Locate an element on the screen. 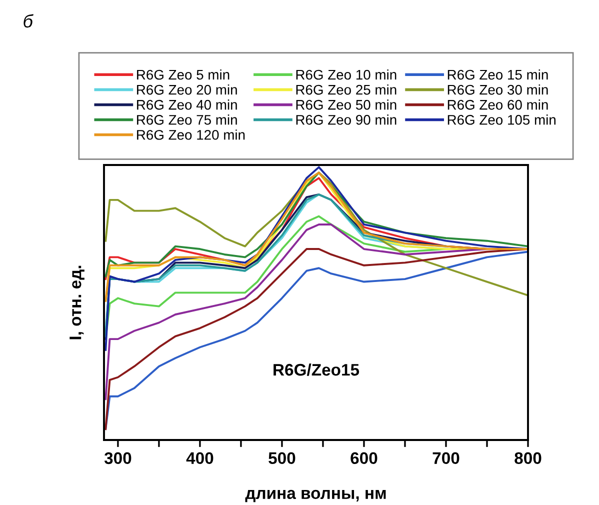 This screenshot has height=505, width=599. x-axis-title: длина волны, нм is located at coordinates (315, 496).